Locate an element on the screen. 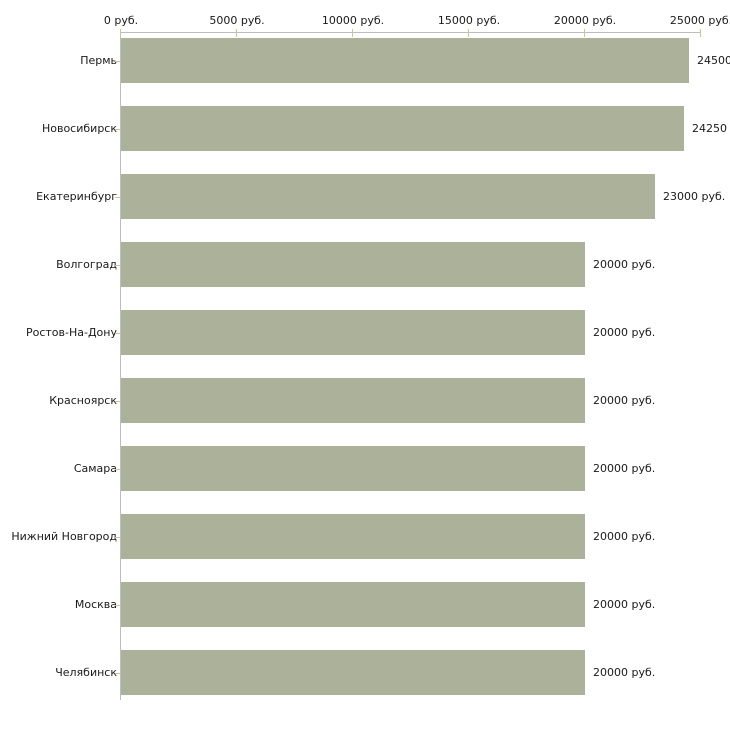 Image resolution: width=730 pixels, height=730 pixels. category-label: Самара is located at coordinates (95, 468).